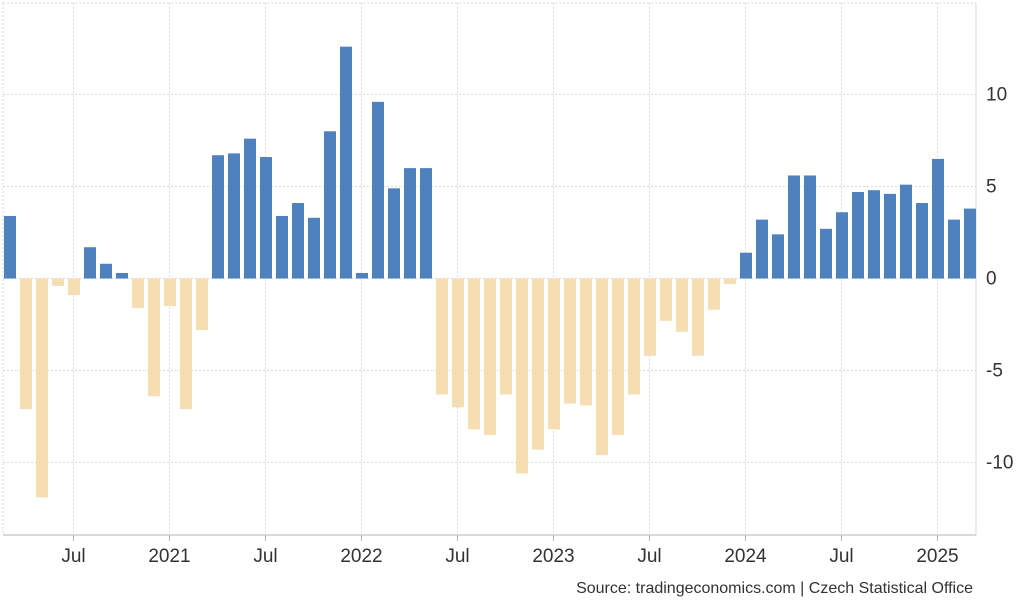  What do you see at coordinates (745, 556) in the screenshot?
I see `x-tick-label: 2024` at bounding box center [745, 556].